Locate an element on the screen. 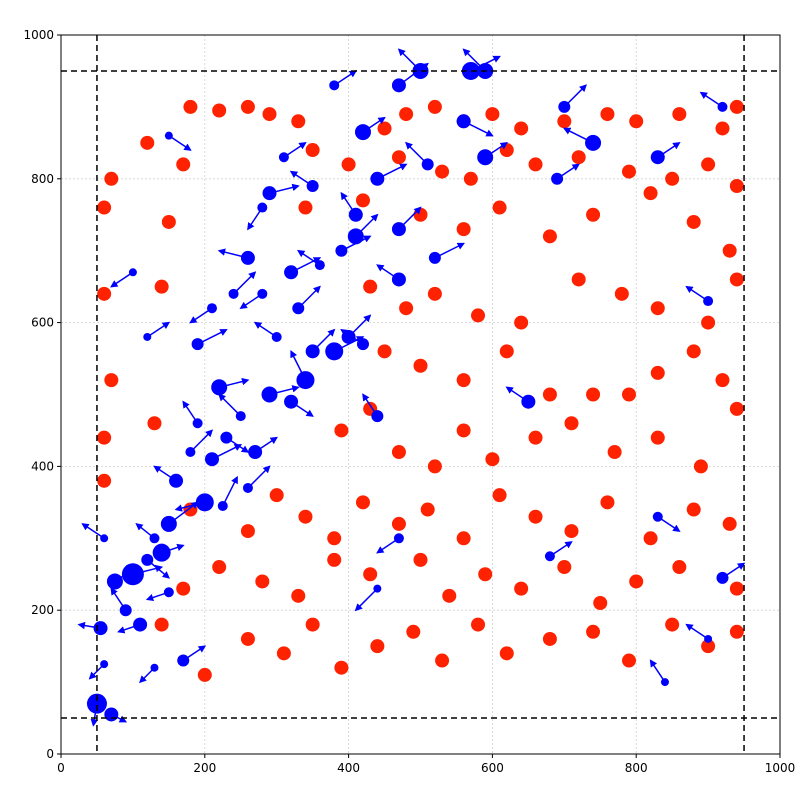 The width and height of the screenshot is (803, 807). x-tick-label: 1000 is located at coordinates (780, 768).